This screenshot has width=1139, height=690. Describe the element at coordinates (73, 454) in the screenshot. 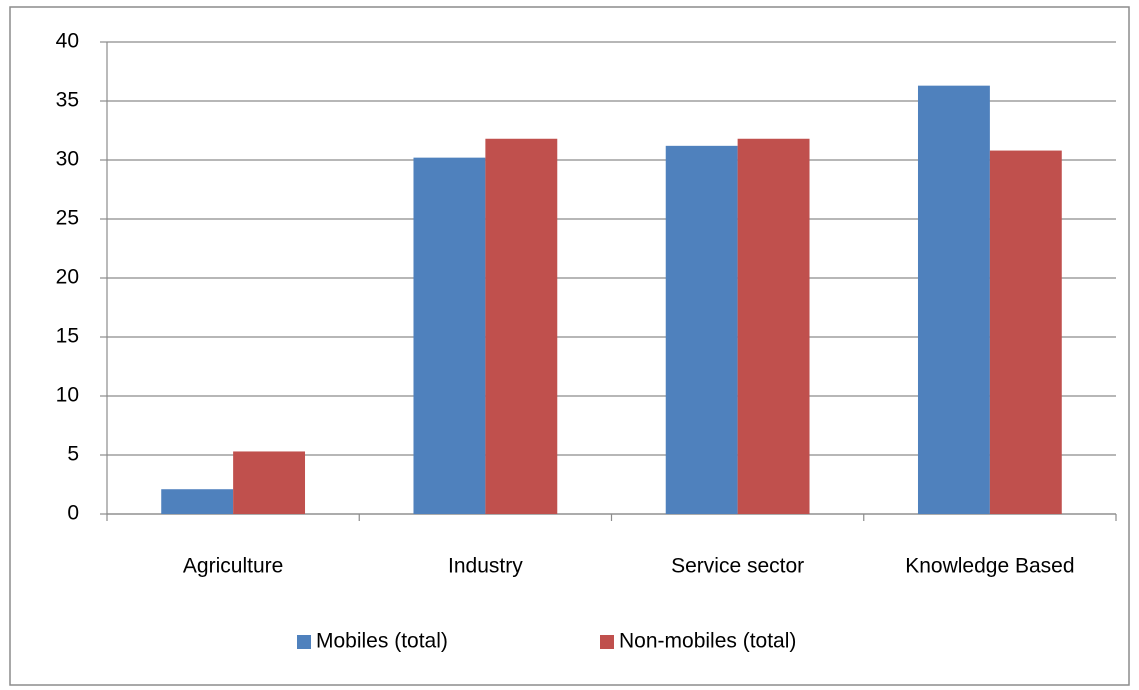

I see `y-tick-label: 5` at that location.